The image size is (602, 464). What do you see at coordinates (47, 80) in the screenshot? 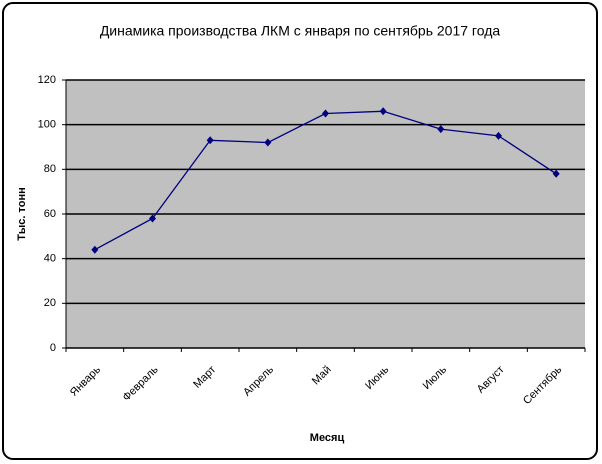
I see `y-tick-label: 120` at bounding box center [47, 80].